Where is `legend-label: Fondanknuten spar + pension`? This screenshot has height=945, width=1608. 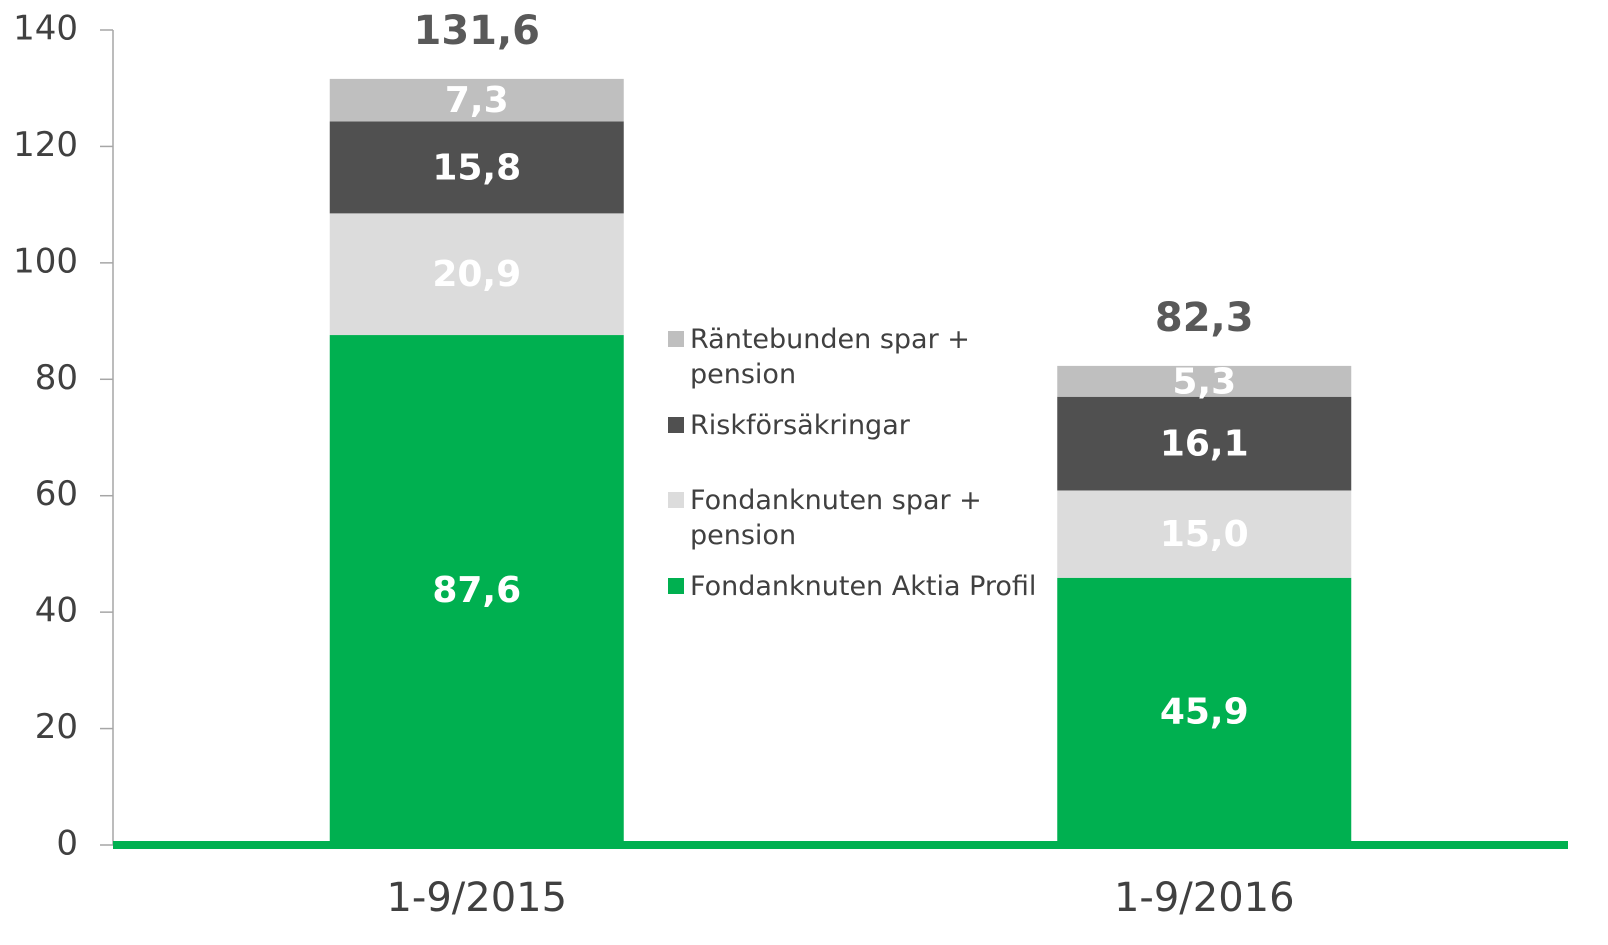
legend-label: Fondanknuten spar + pension is located at coordinates (836, 518).